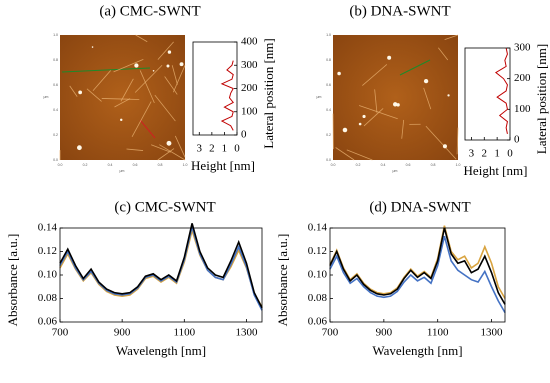  What do you see at coordinates (330, 333) in the screenshot?
I see `x-tick-label: 700` at bounding box center [330, 333].